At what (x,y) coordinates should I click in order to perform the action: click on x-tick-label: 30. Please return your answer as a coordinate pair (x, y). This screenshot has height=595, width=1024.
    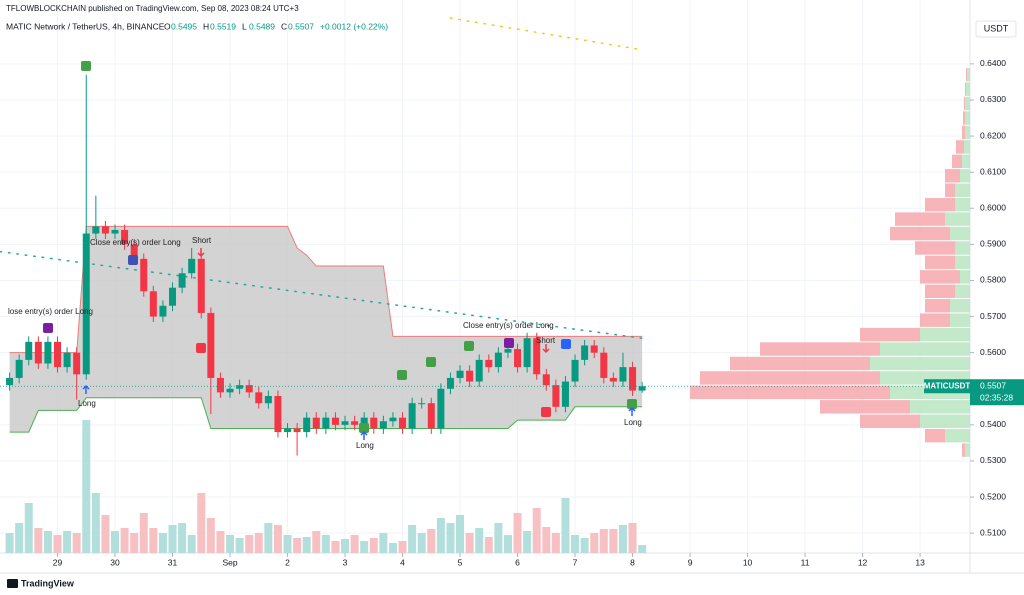
    Looking at the image, I should click on (115, 562).